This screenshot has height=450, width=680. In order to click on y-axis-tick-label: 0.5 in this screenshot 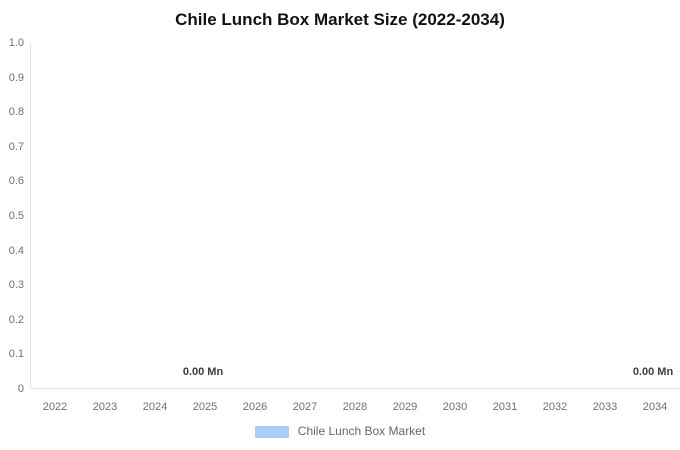, I will do `click(16, 216)`.